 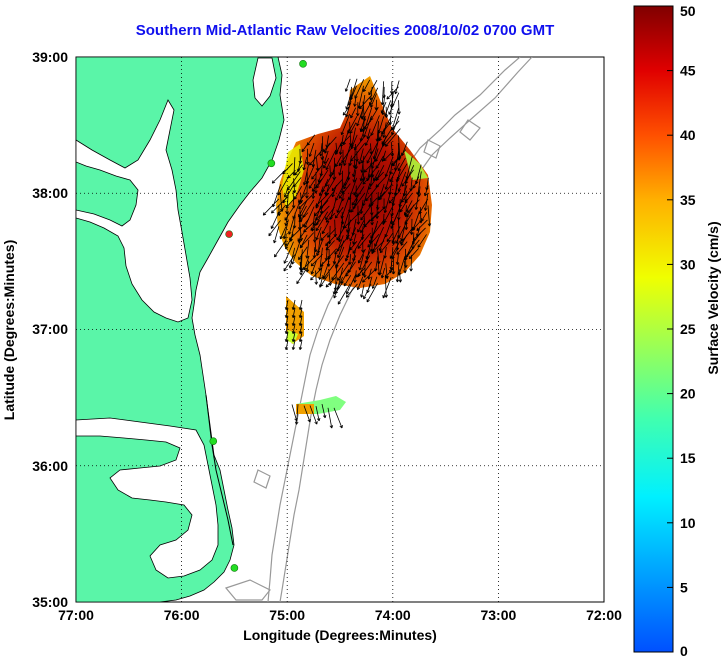 What do you see at coordinates (416, 165) in the screenshot?
I see `velocity-region-edge-green` at bounding box center [416, 165].